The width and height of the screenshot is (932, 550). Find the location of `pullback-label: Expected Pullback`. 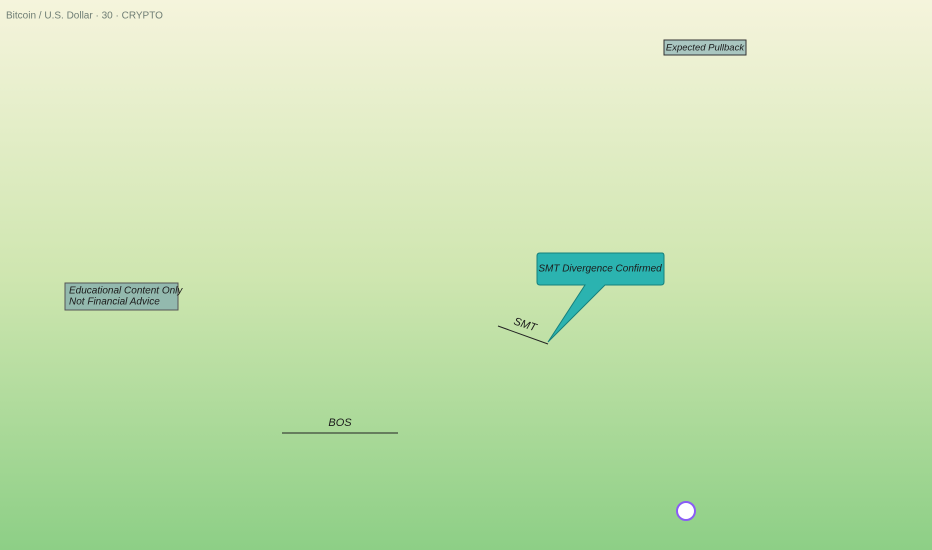

pullback-label: Expected Pullback is located at coordinates (705, 48).